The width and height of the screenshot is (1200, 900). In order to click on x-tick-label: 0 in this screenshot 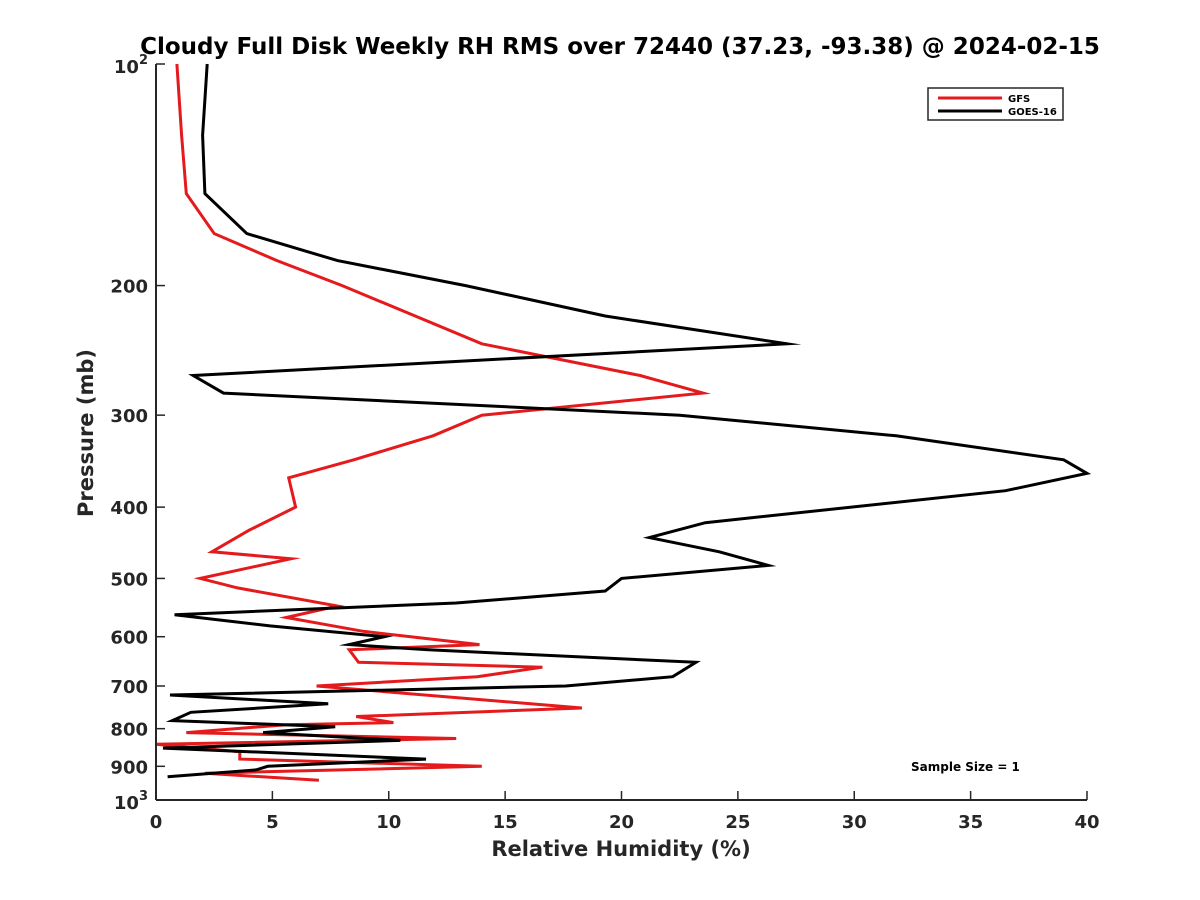, I will do `click(156, 822)`.